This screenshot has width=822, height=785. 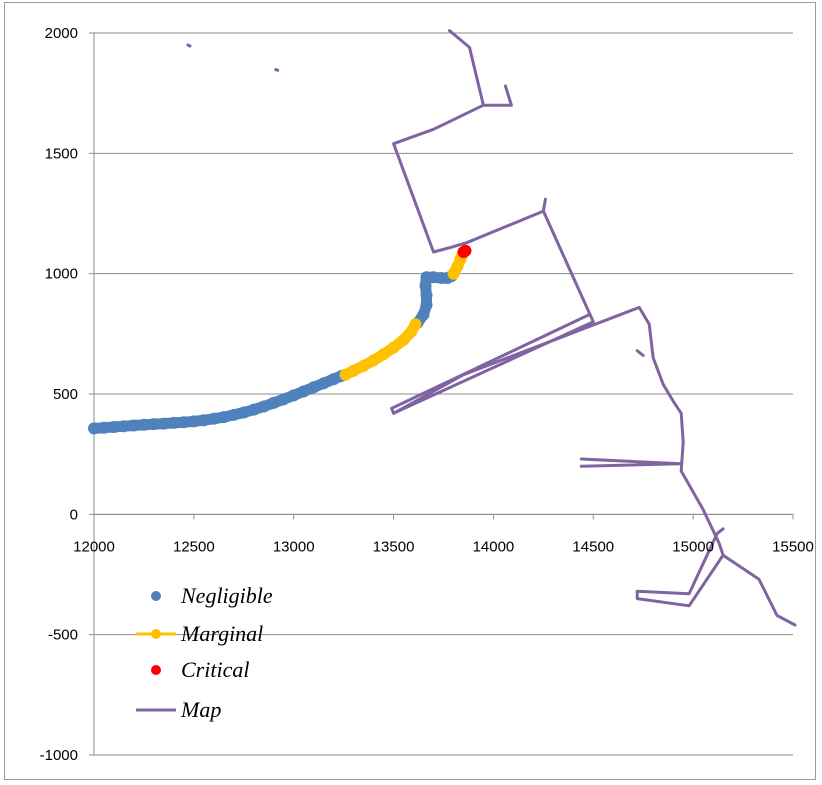 I want to click on y-tick-label: 0, so click(x=74, y=514).